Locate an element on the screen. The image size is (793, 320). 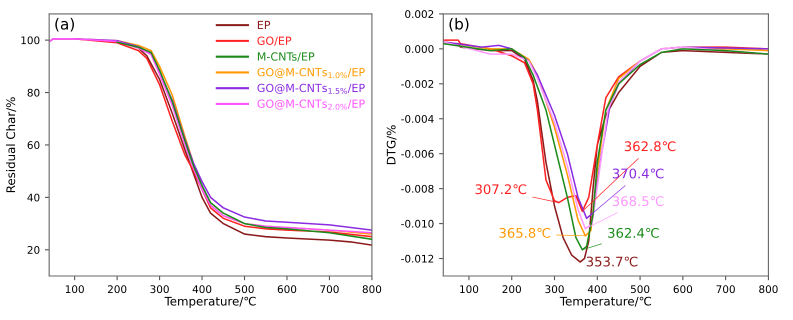
y-axis-title: DTG/% is located at coordinates (391, 144).